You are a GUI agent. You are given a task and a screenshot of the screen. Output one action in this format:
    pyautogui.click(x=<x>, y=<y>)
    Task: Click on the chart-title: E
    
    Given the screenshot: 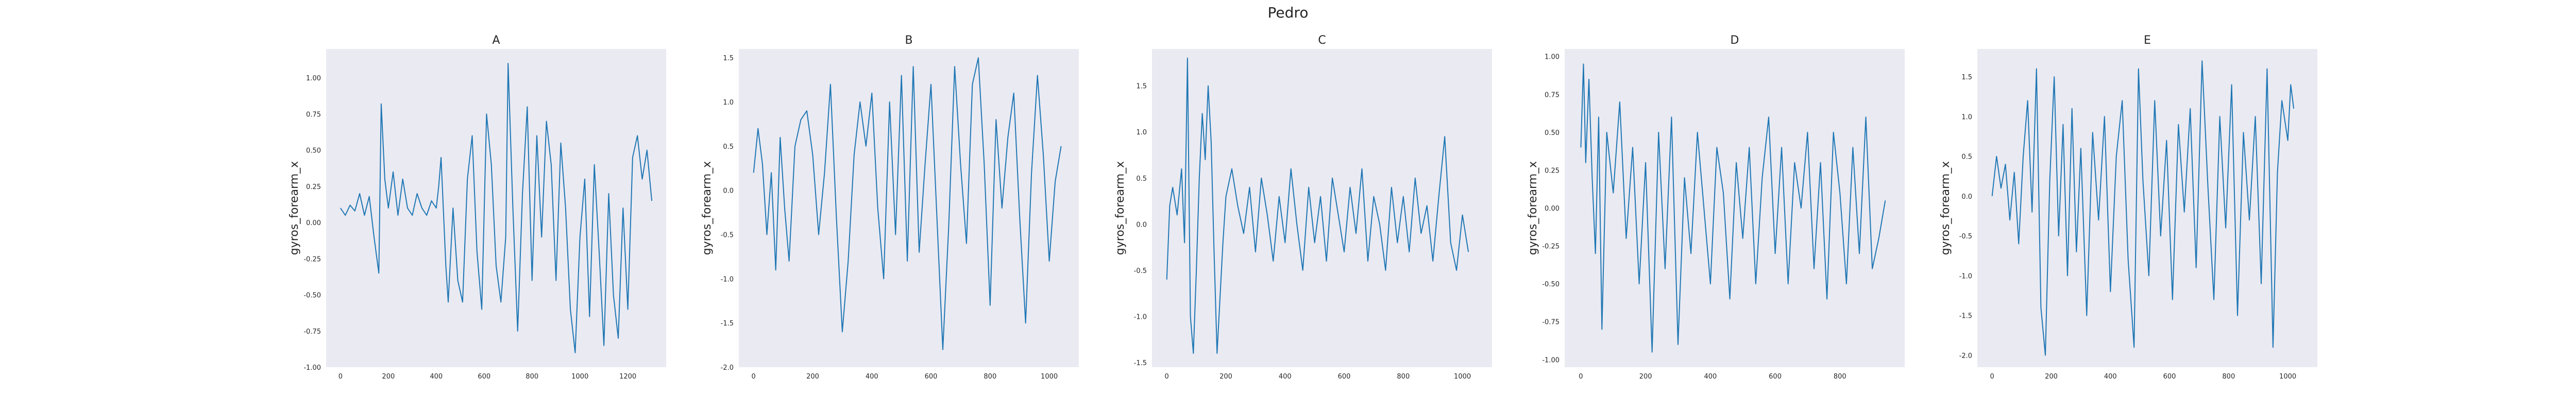 What is the action you would take?
    pyautogui.click(x=2148, y=41)
    